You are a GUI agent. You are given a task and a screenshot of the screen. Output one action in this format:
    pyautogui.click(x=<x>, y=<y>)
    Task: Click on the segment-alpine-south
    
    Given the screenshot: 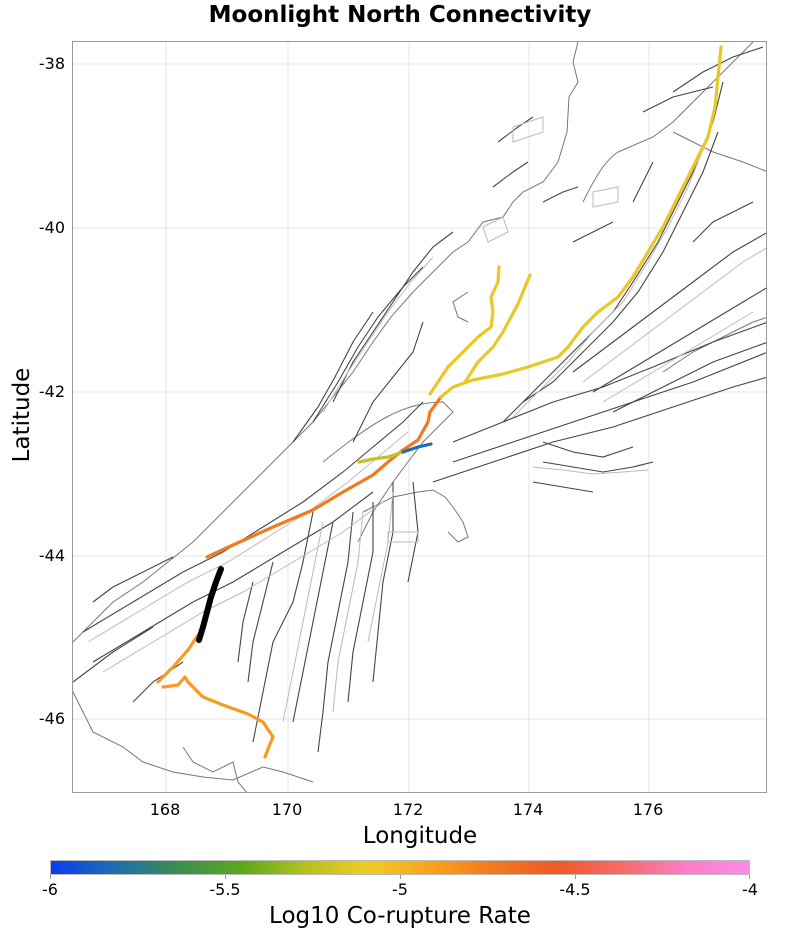 What is the action you would take?
    pyautogui.click(x=178, y=658)
    